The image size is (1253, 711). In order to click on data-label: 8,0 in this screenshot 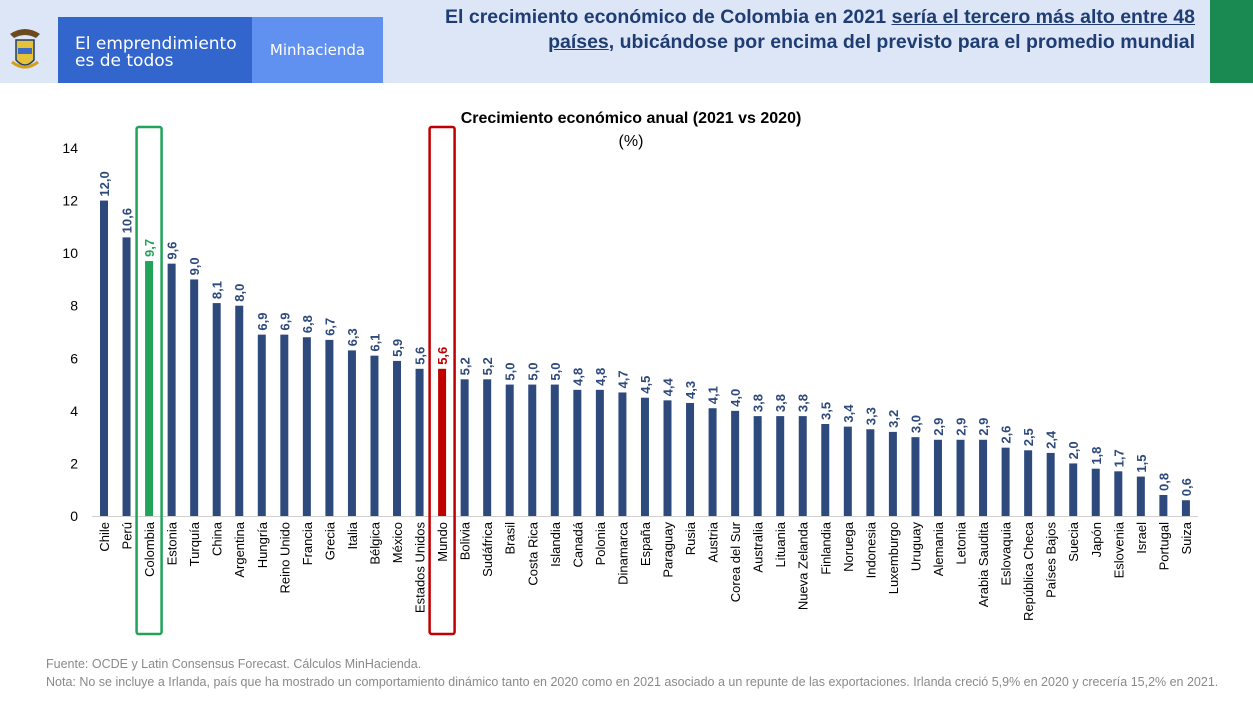, I will do `click(239, 293)`.